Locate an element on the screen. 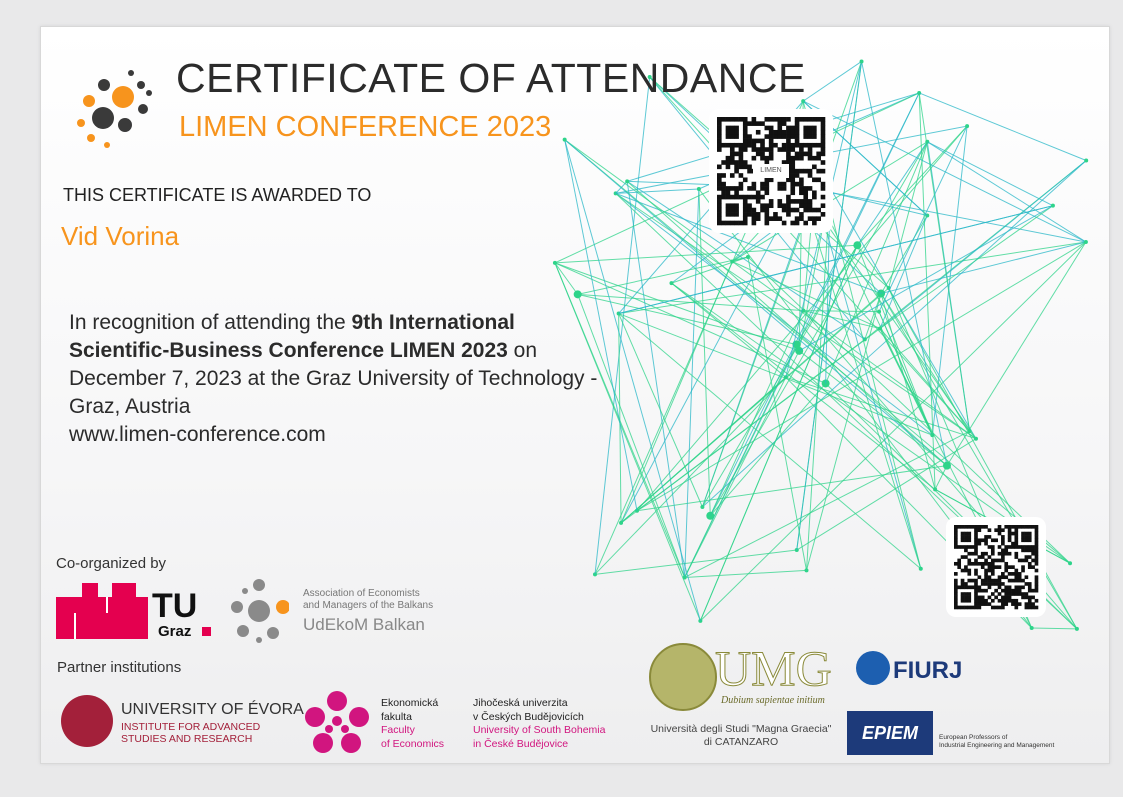 Image resolution: width=1123 pixels, height=797 pixels. evora-name: UNIVERSITY OF ÉVORA is located at coordinates (212, 709).